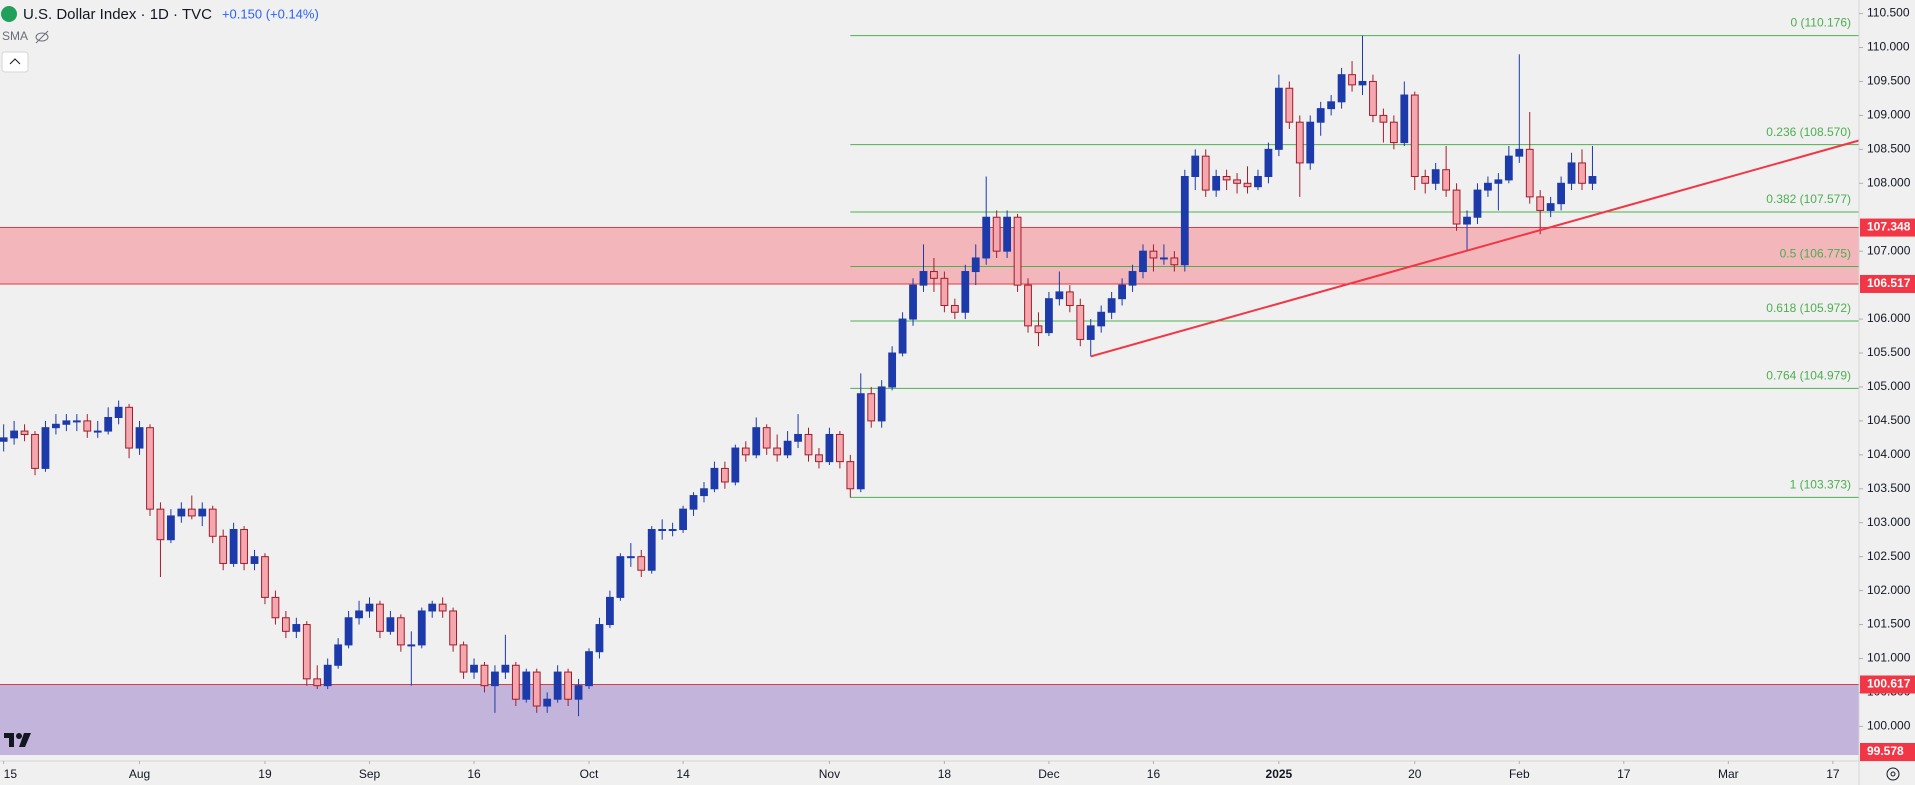 The height and width of the screenshot is (785, 1915). Describe the element at coordinates (15, 62) in the screenshot. I see `collapse-button` at that location.